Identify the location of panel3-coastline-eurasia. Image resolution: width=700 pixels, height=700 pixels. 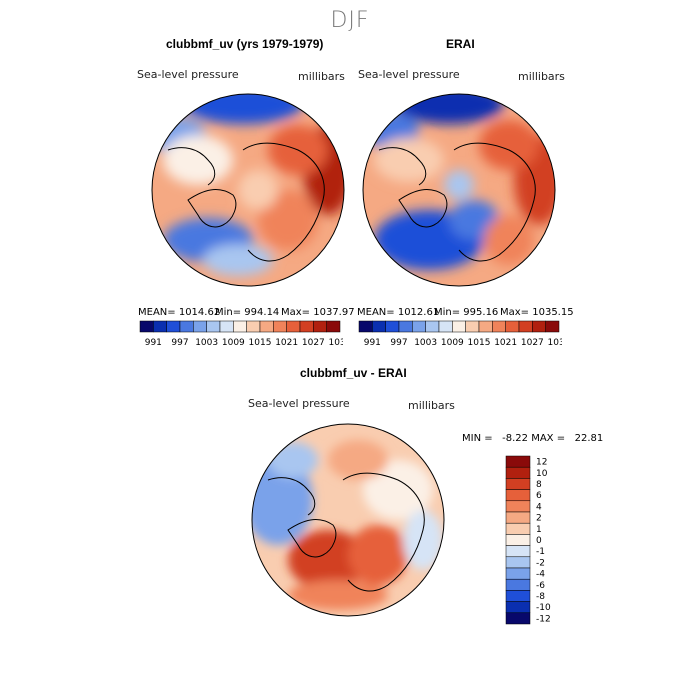
(383, 532).